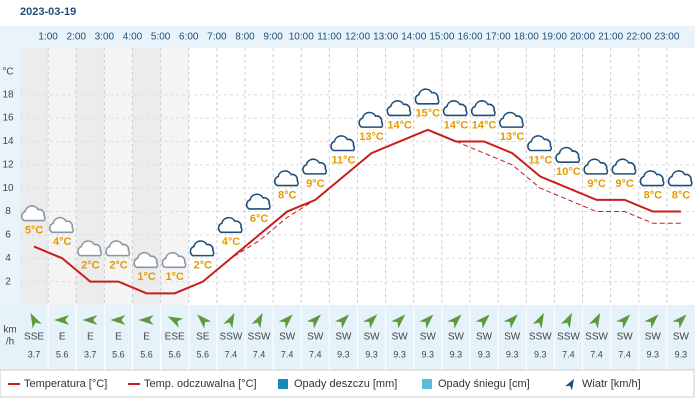 This screenshot has height=408, width=695. I want to click on hour-label: 5:00, so click(161, 37).